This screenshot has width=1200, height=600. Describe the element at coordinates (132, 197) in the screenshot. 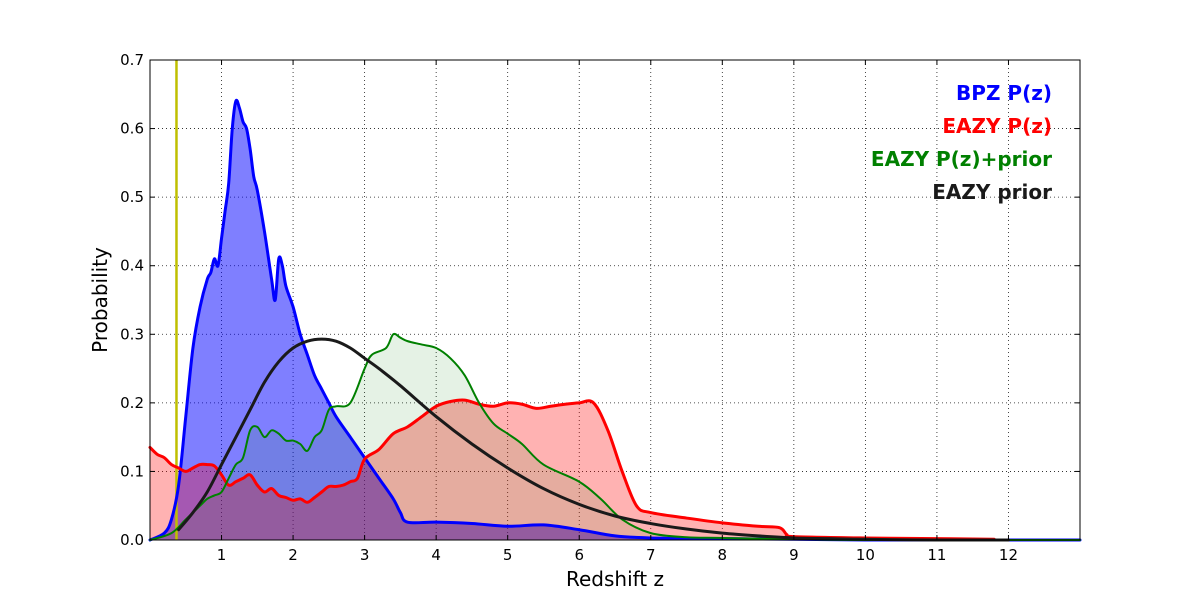

I see `y-tick-label: 0.5` at that location.